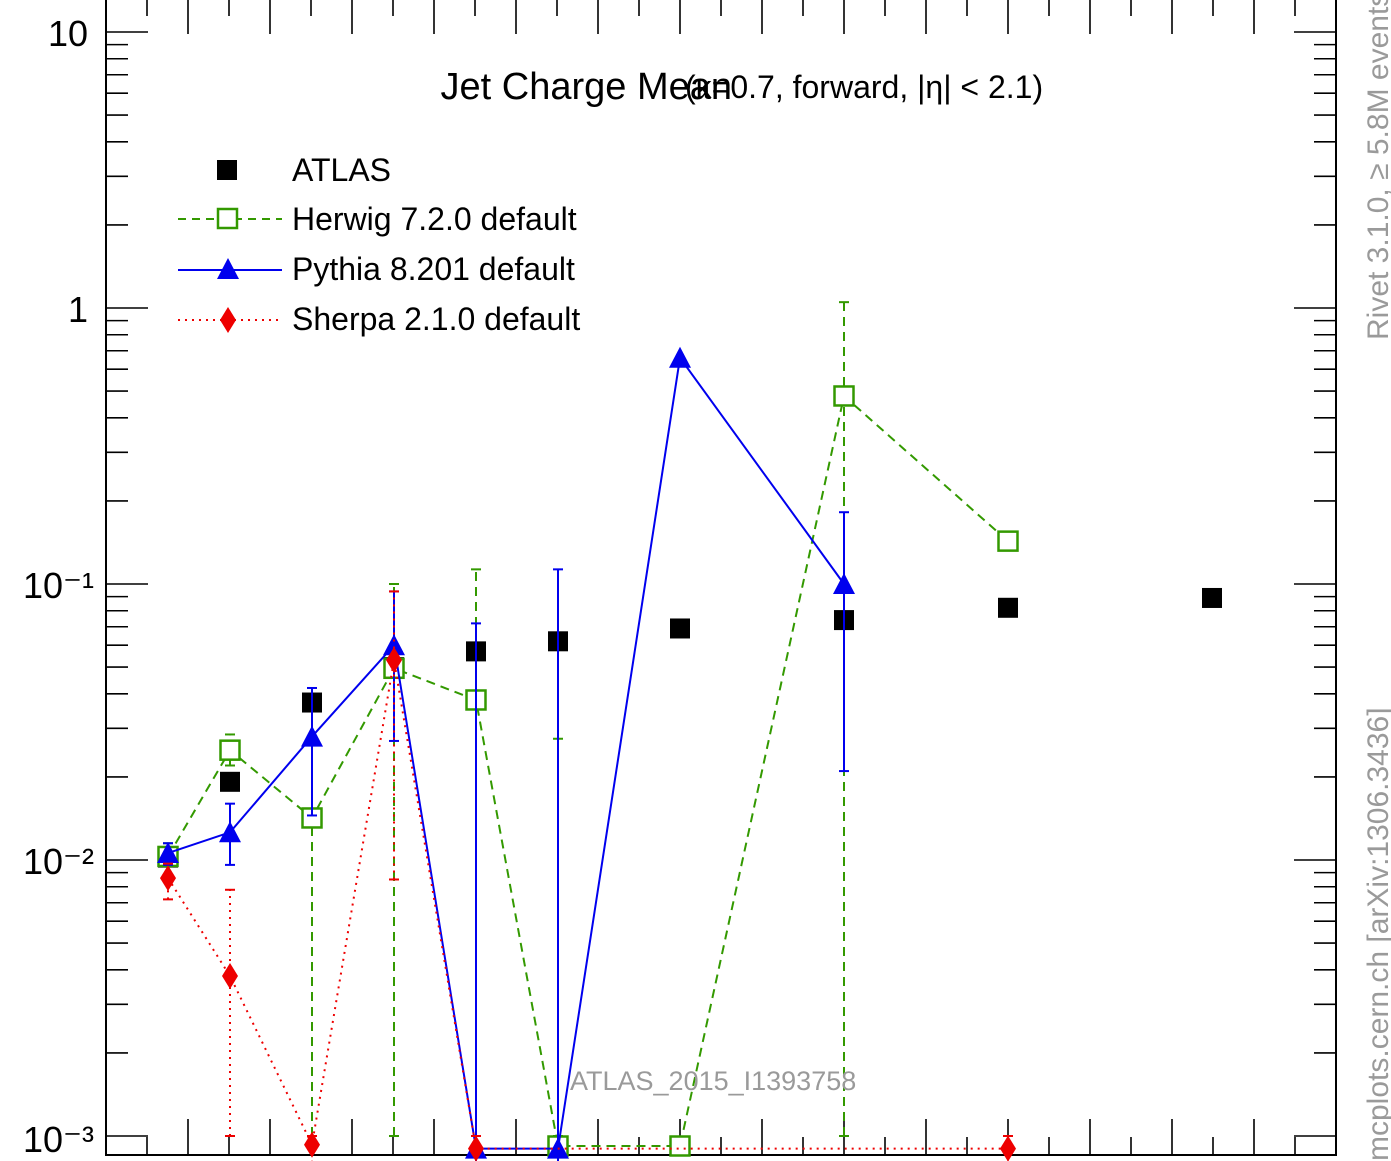  Describe the element at coordinates (58, 861) in the screenshot. I see `y-tick-label-0.01: 10⁻²` at that location.